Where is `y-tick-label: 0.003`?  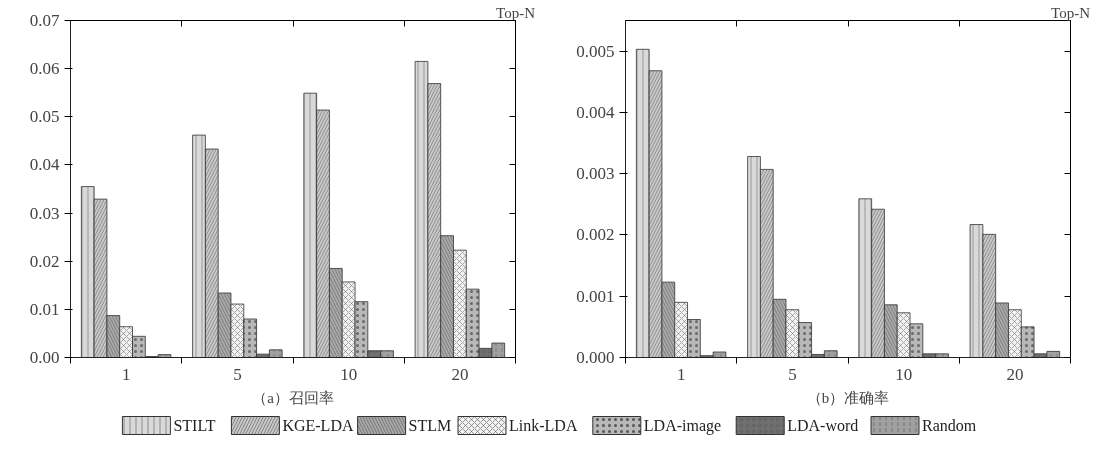 y-tick-label: 0.003 is located at coordinates (595, 174).